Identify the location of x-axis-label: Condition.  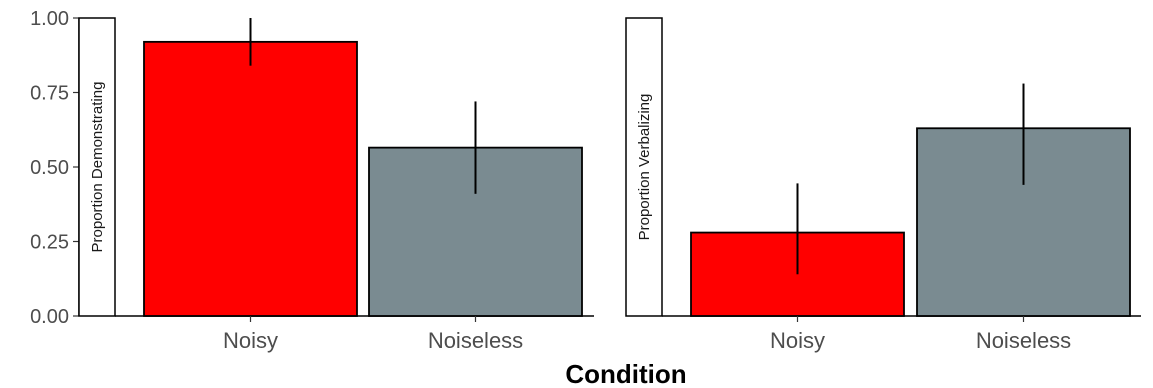
(625, 373).